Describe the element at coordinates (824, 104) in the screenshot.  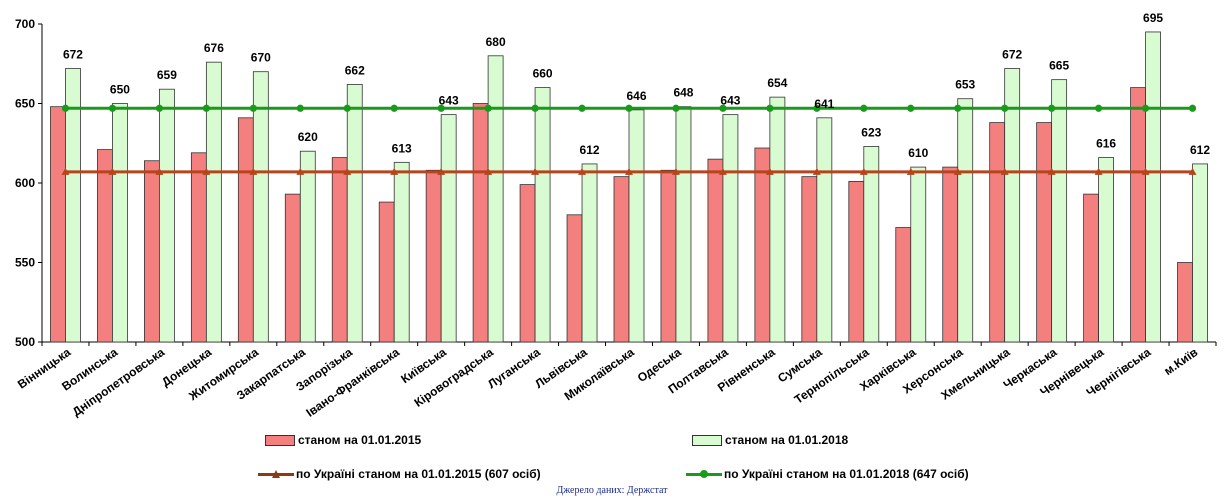
I see `data-label-2018: 641` at that location.